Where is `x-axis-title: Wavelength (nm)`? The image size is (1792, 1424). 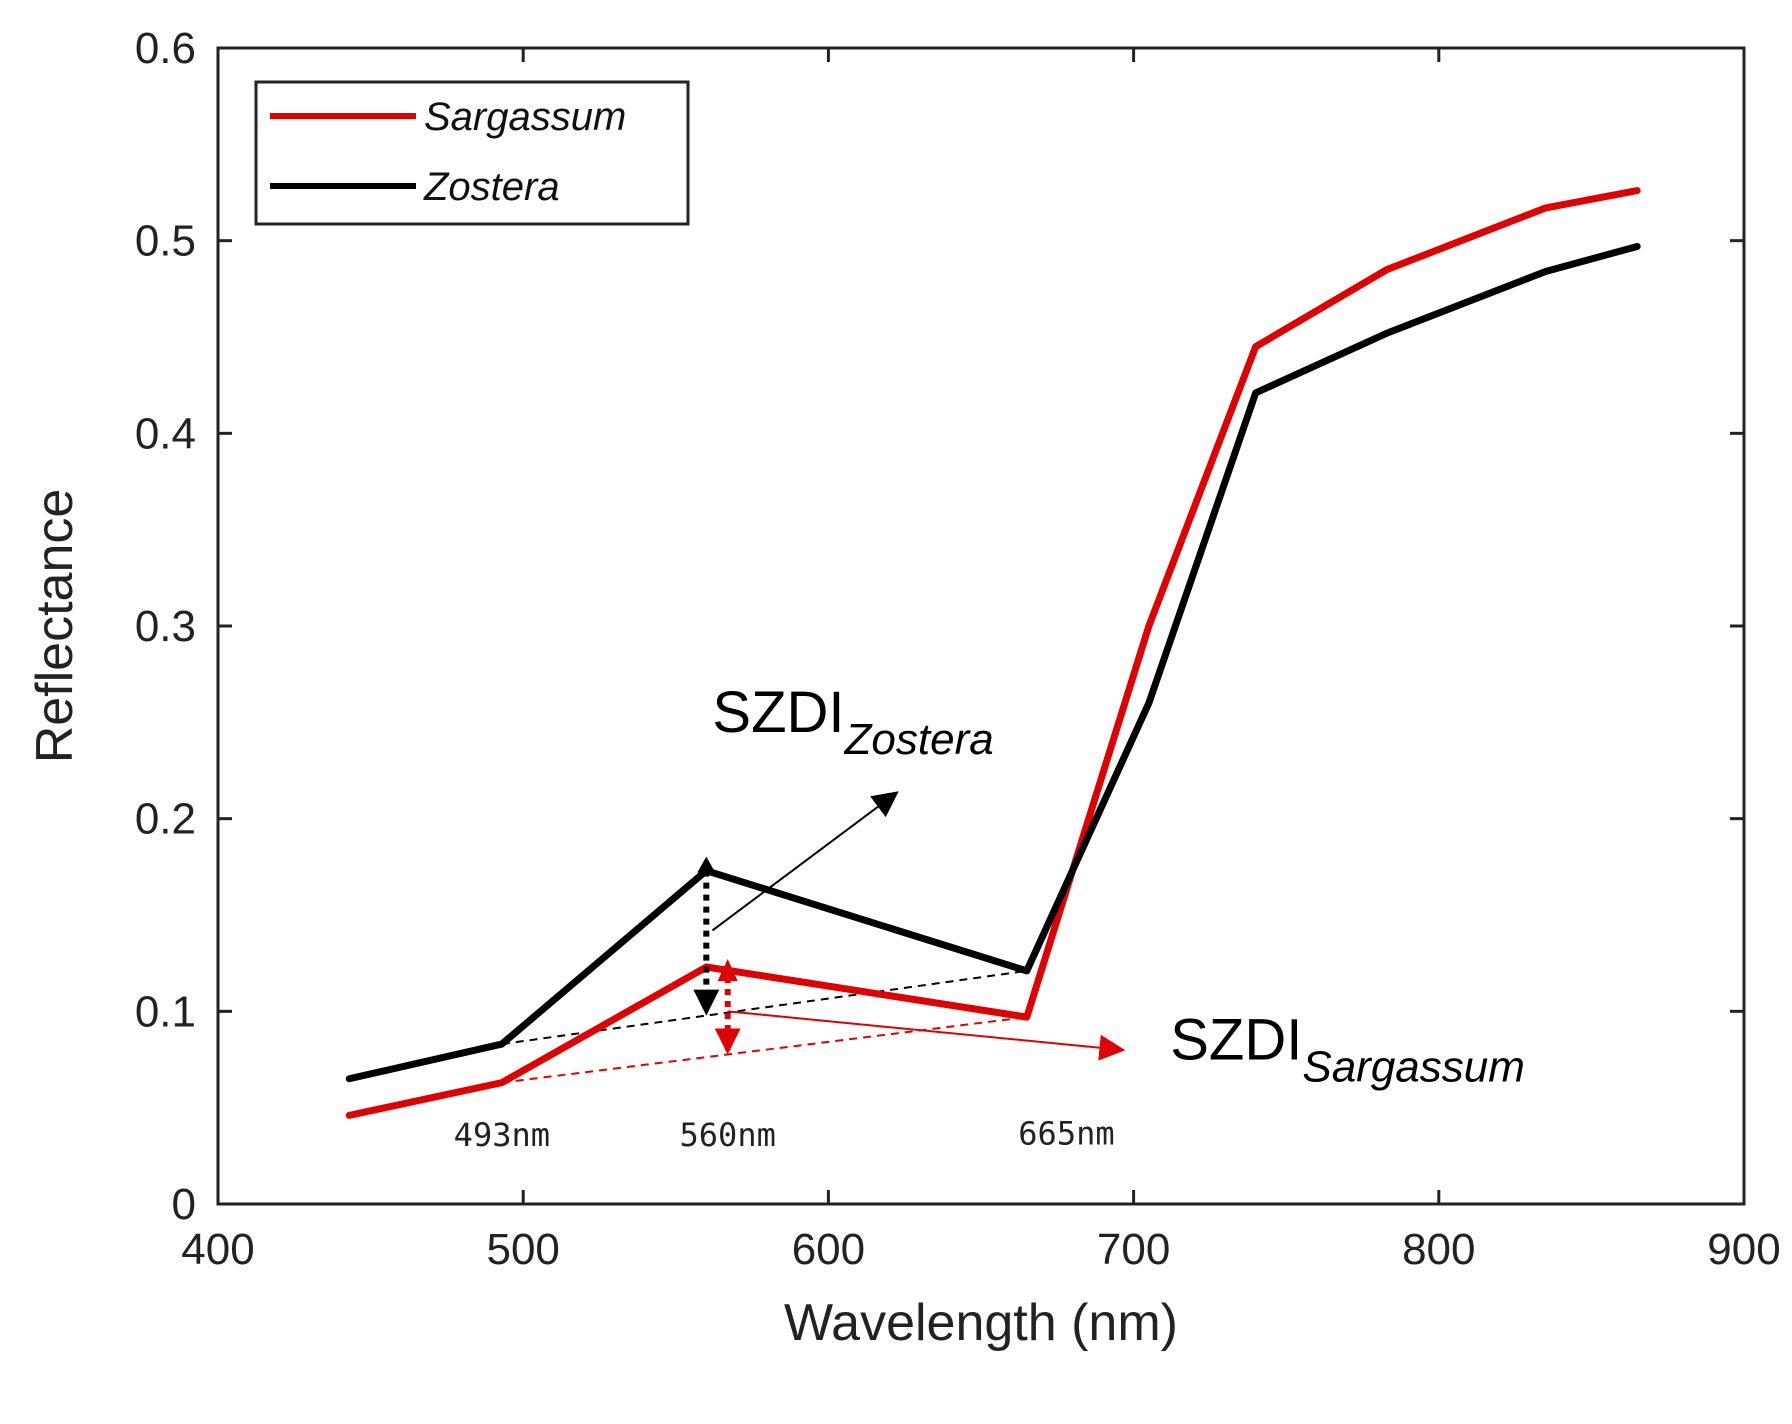
x-axis-title: Wavelength (nm) is located at coordinates (981, 1323).